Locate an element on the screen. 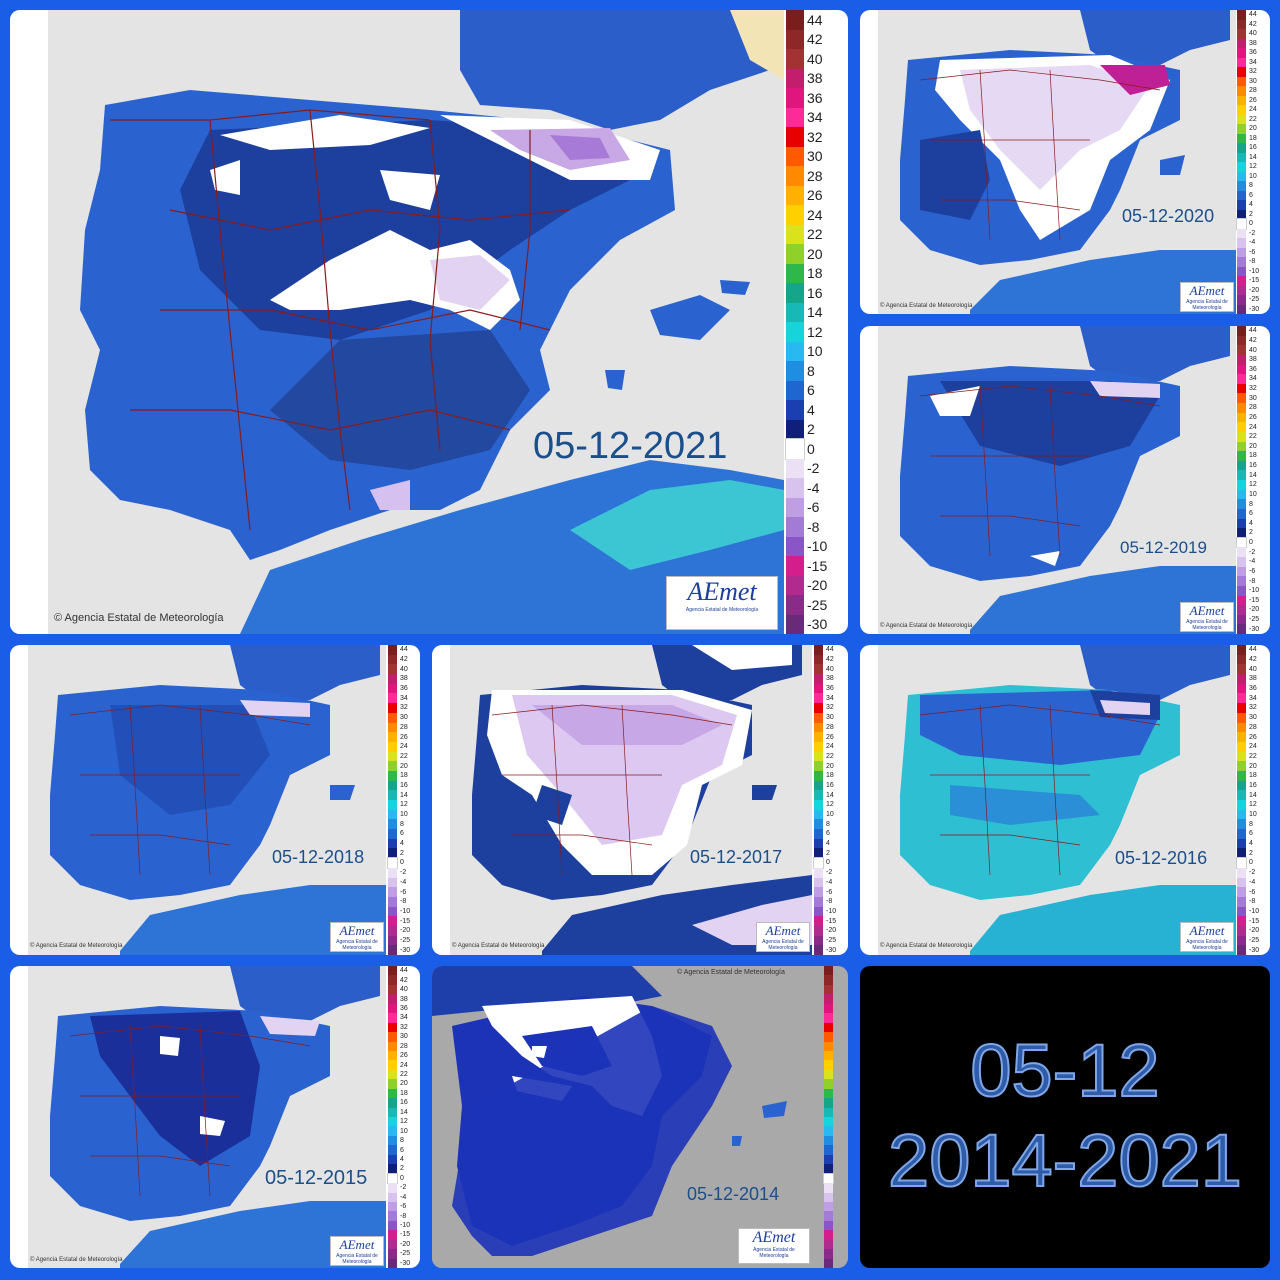 This screenshot has height=1280, width=1280. legend-step: 10 is located at coordinates (811, 351).